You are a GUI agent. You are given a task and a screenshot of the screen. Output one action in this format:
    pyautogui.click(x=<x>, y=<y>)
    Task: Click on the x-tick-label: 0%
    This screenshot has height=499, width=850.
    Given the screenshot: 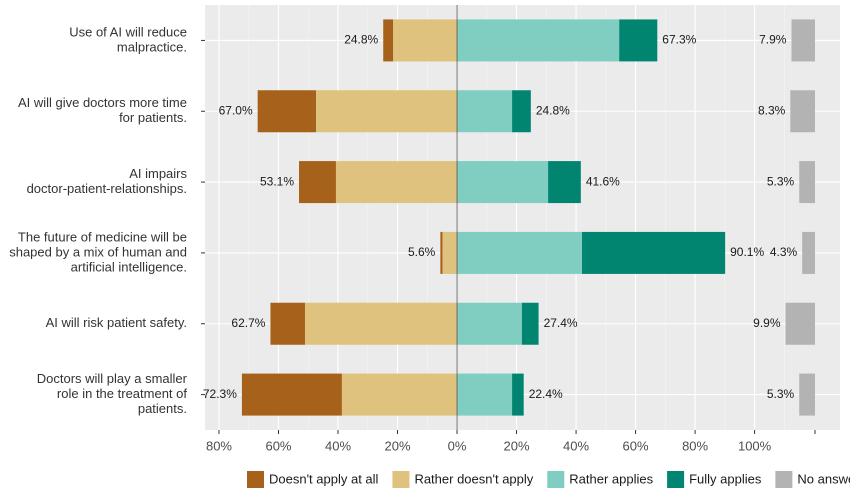 What is the action you would take?
    pyautogui.click(x=457, y=445)
    